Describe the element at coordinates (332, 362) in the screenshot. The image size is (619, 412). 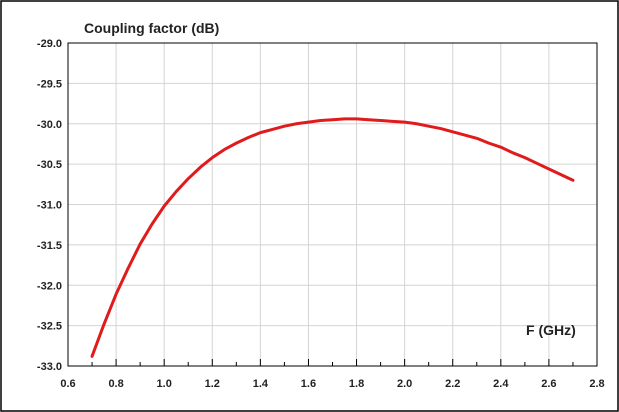
I see `ticks` at that location.